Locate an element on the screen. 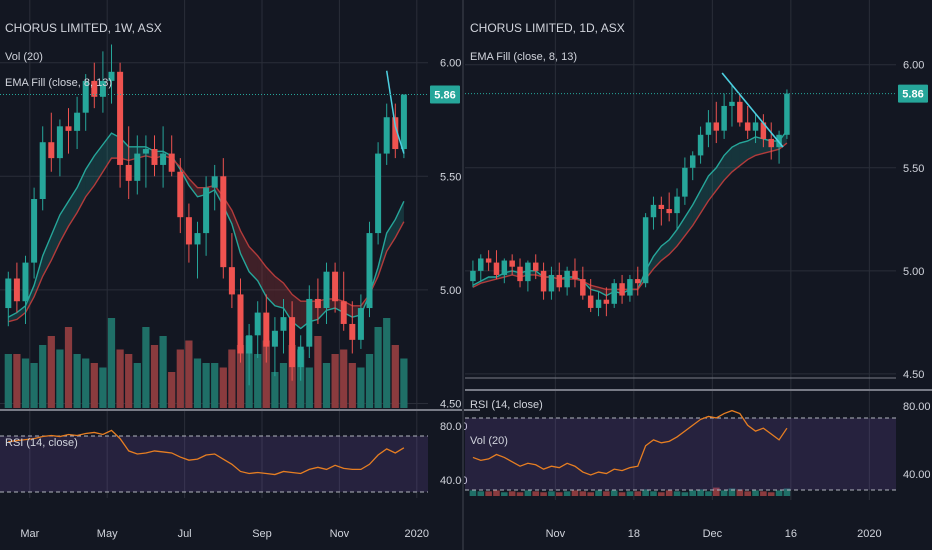  price-axis-tick-2: 5.00 is located at coordinates (913, 272).